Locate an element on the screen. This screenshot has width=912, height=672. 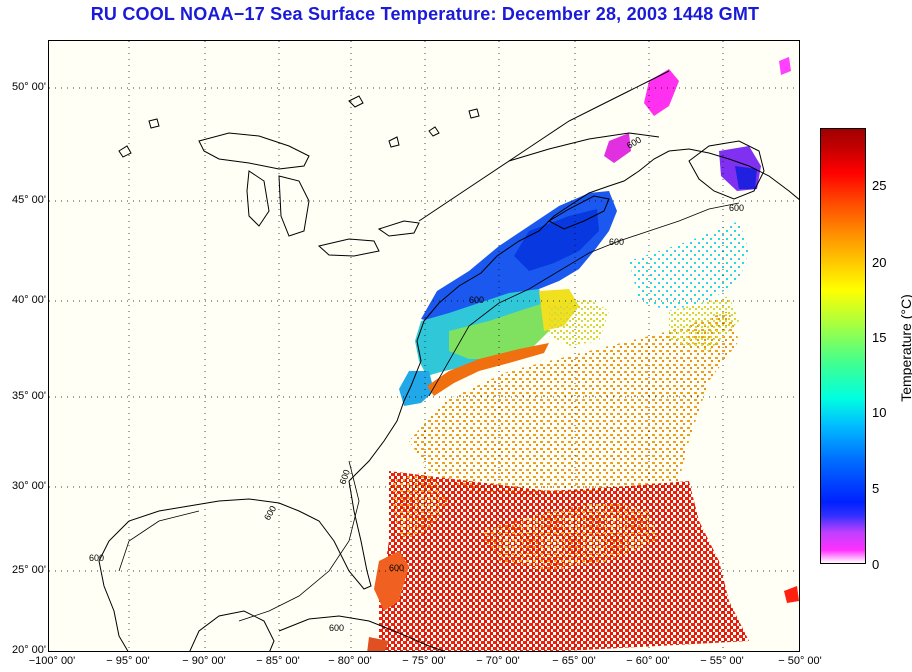
lat-label-30: 30° 00' is located at coordinates (28, 486).